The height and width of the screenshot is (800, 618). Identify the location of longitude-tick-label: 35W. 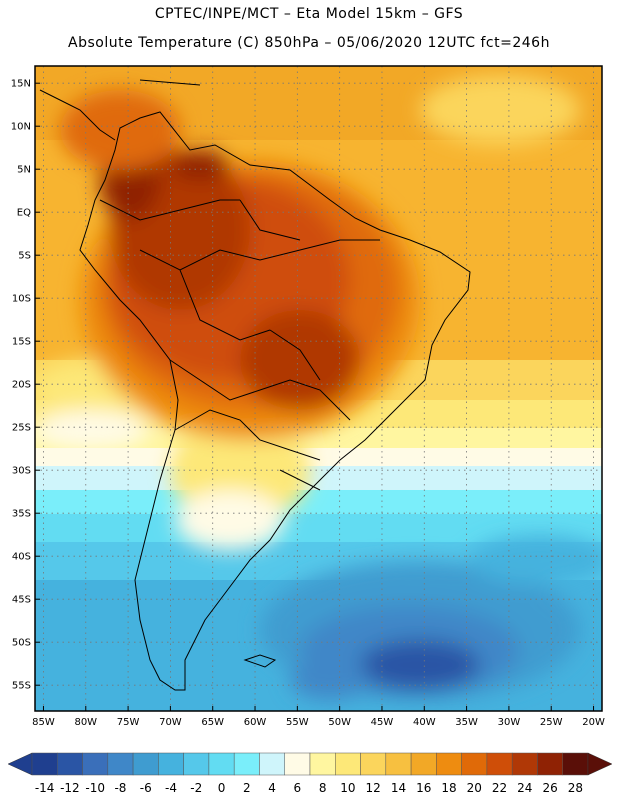
(466, 722).